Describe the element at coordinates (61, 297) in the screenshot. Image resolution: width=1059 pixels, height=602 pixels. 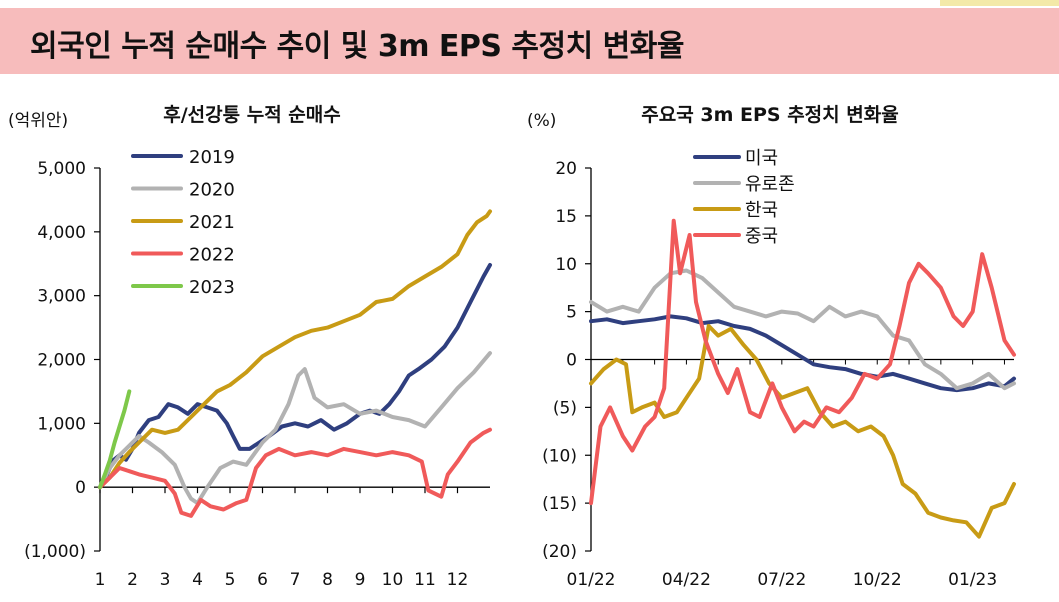
I see `y-tick-label: 3,000` at that location.